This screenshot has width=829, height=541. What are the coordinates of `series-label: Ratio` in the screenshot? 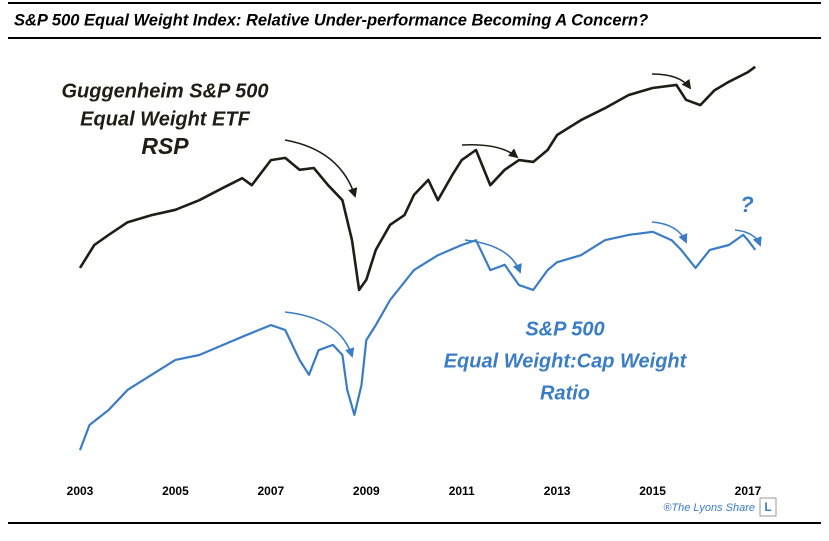 It's located at (565, 393).